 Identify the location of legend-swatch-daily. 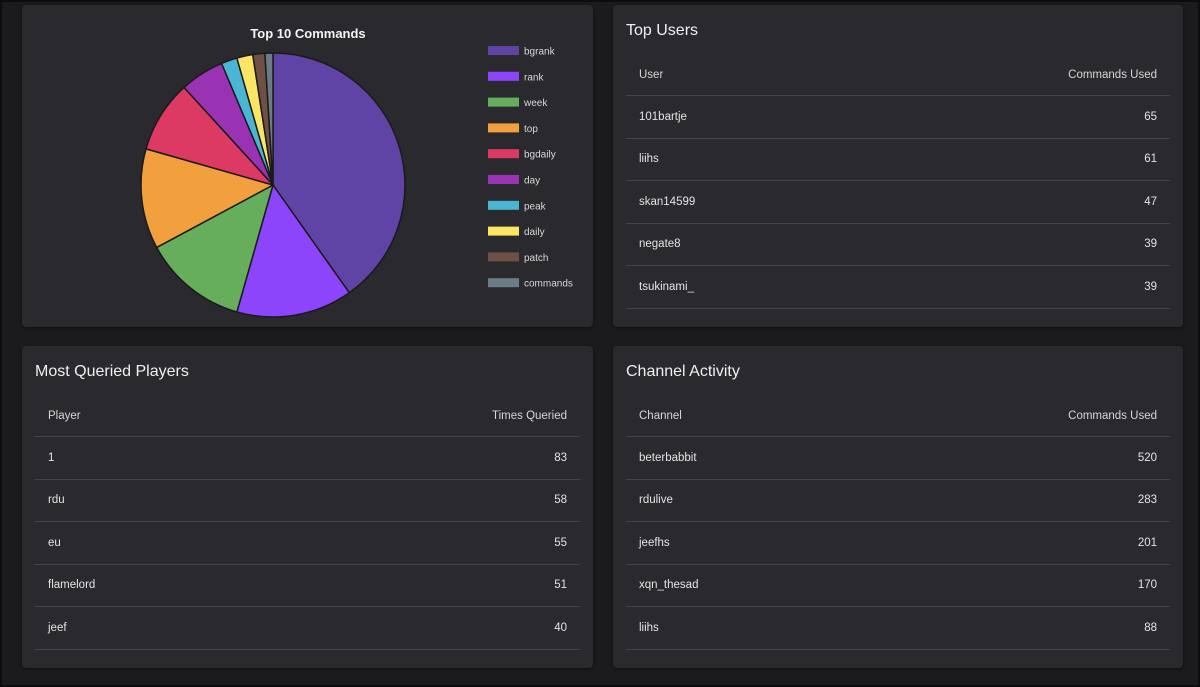
(503, 231).